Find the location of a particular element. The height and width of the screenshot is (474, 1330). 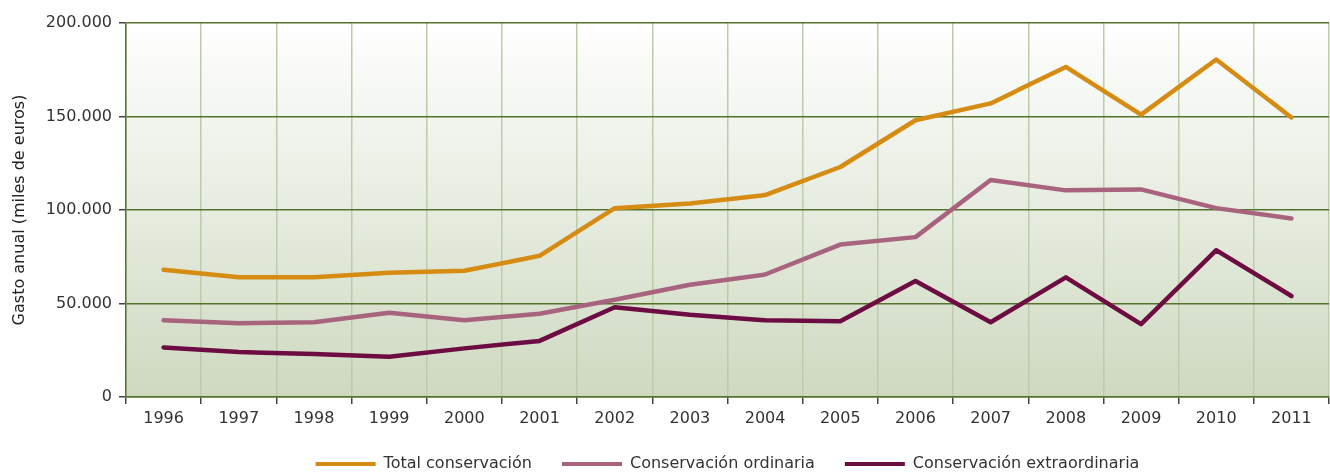

x-tick-label: 1999 is located at coordinates (389, 417).